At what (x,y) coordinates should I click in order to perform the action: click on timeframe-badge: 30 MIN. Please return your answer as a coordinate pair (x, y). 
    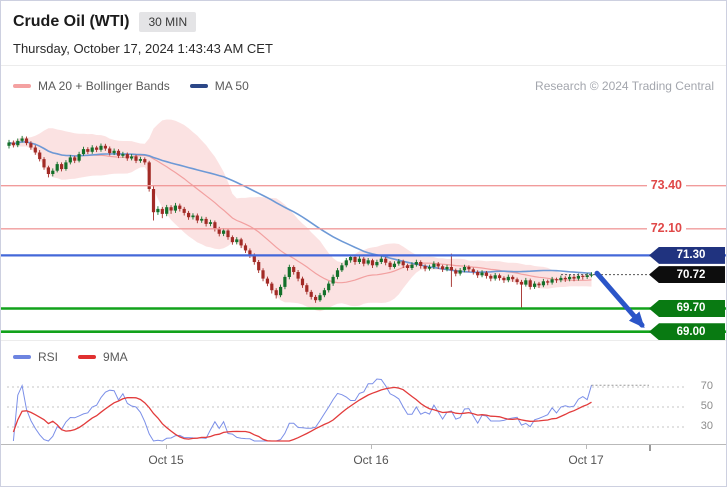
    Looking at the image, I should click on (168, 22).